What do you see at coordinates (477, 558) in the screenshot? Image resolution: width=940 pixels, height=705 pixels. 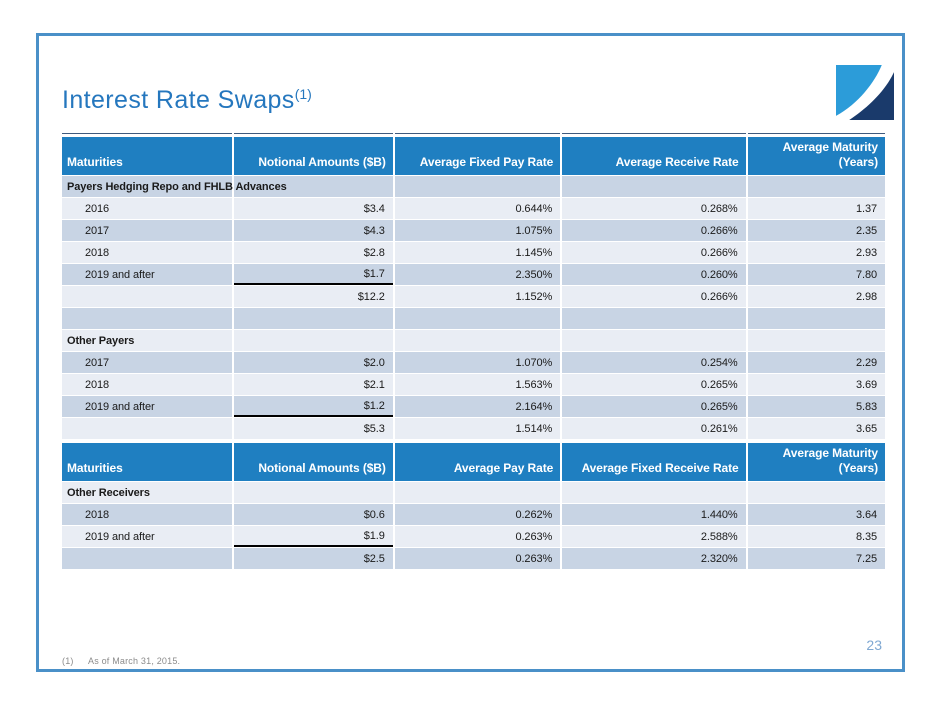 I see `table-cell: 0.263%` at bounding box center [477, 558].